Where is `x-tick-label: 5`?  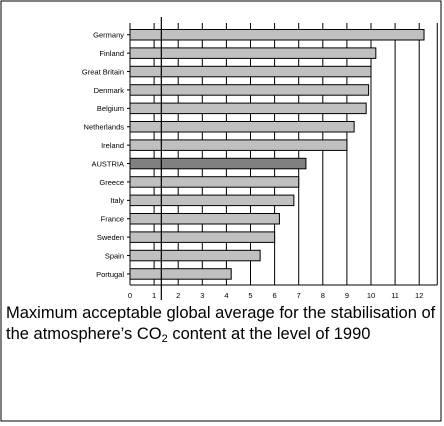
x-tick-label: 5 is located at coordinates (250, 295).